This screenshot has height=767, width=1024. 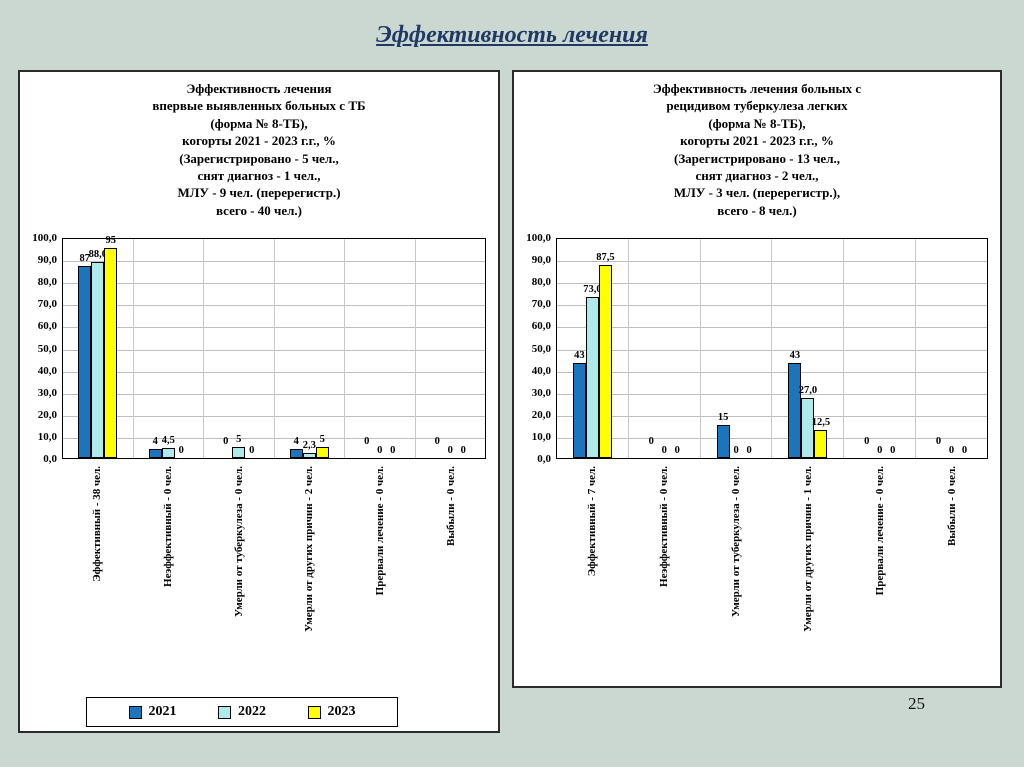 What do you see at coordinates (169, 348) in the screenshot?
I see `bar-group: 4 4,5 0` at bounding box center [169, 348].